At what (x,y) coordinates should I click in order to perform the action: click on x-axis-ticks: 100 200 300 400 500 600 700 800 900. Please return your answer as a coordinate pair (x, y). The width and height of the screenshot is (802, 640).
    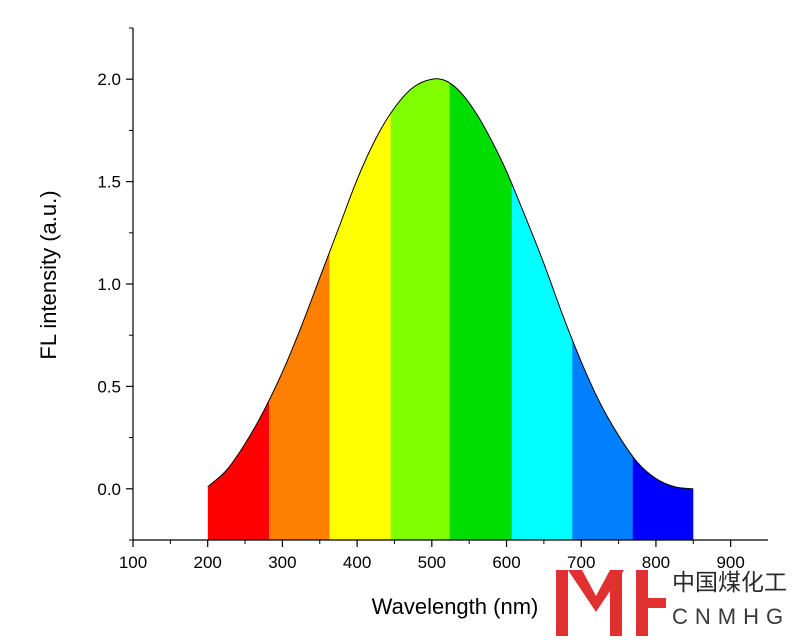
    Looking at the image, I should click on (432, 556).